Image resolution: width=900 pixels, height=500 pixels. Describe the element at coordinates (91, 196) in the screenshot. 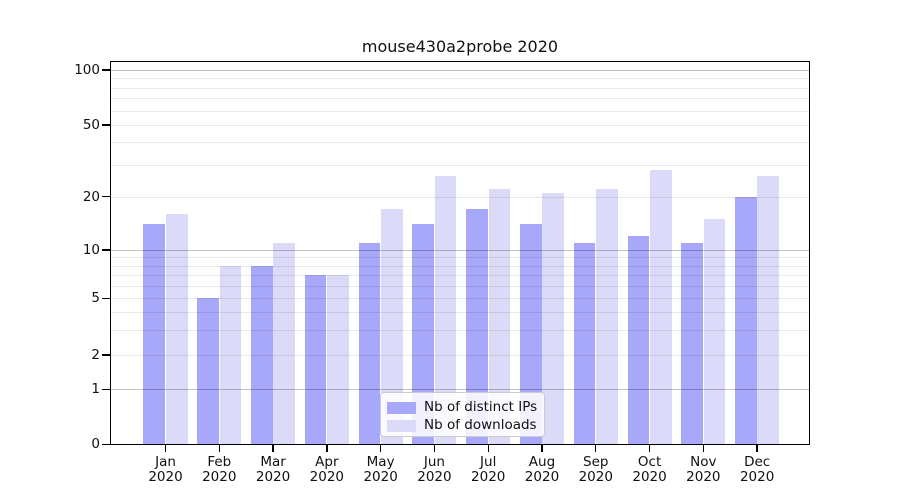

I see `y-tick-label: 20` at that location.